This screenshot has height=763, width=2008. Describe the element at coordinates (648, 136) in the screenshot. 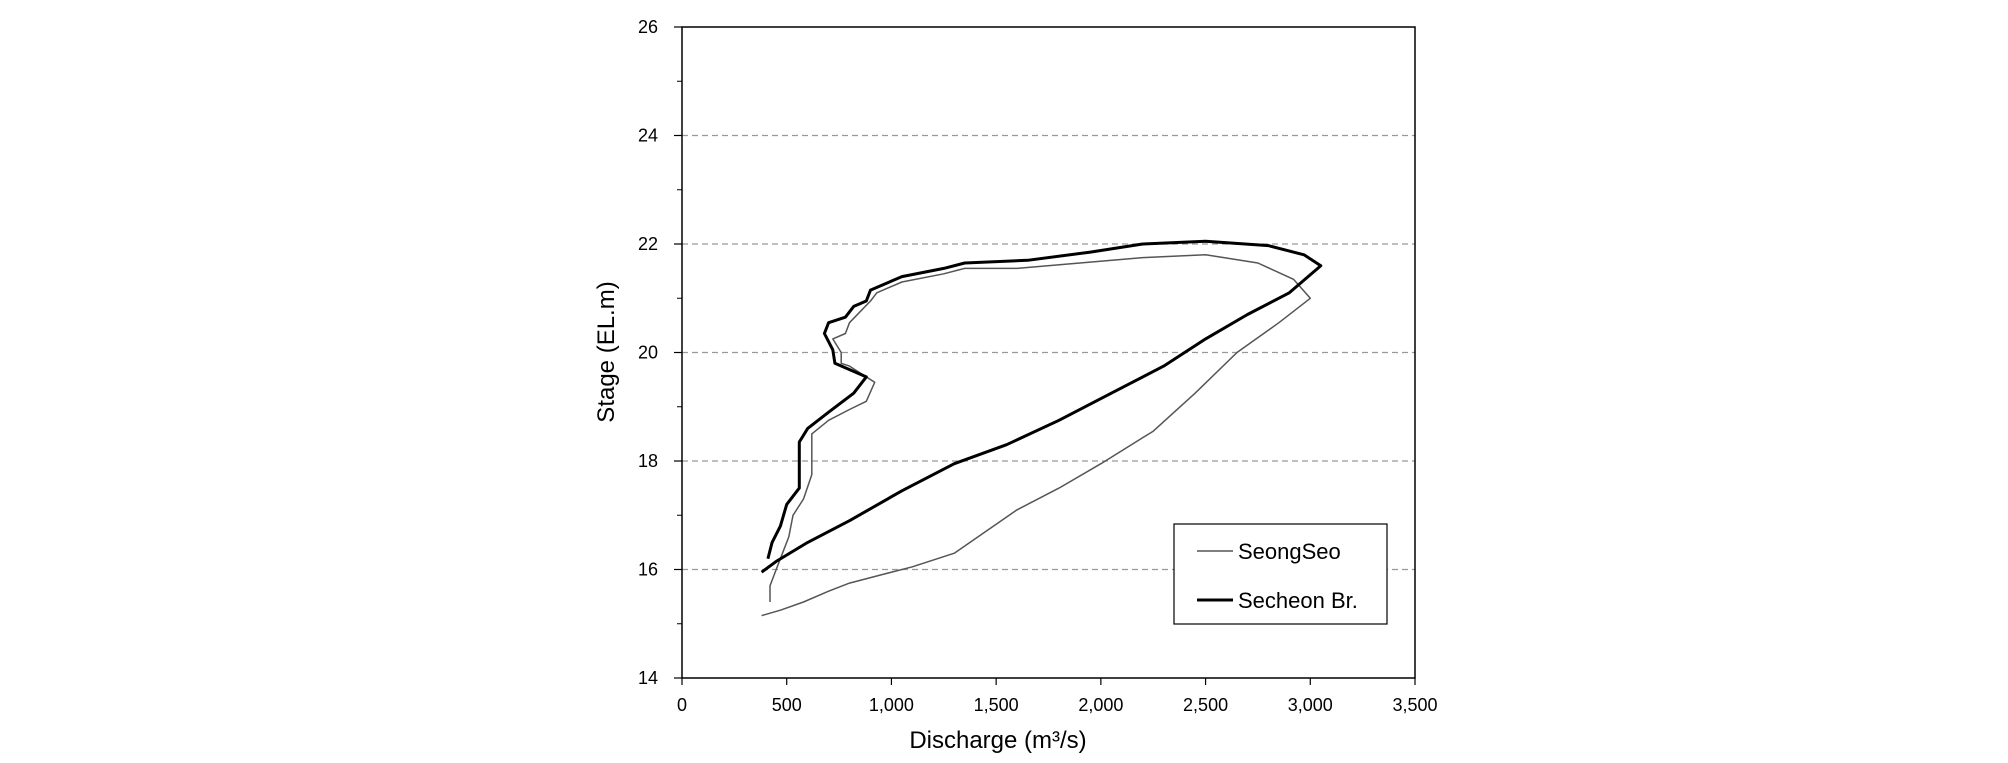

I see `y-tick-label: 24` at that location.